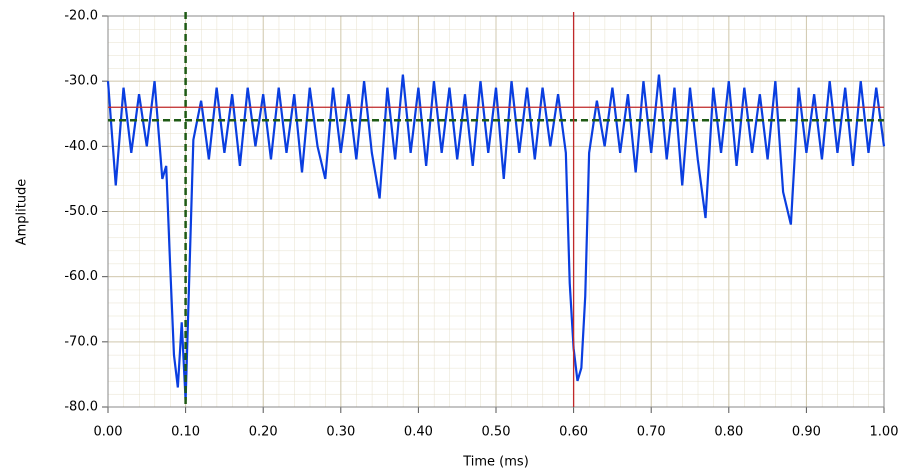 Image resolution: width=904 pixels, height=473 pixels. What do you see at coordinates (884, 432) in the screenshot?
I see `x-tick-label: 1.00` at bounding box center [884, 432].